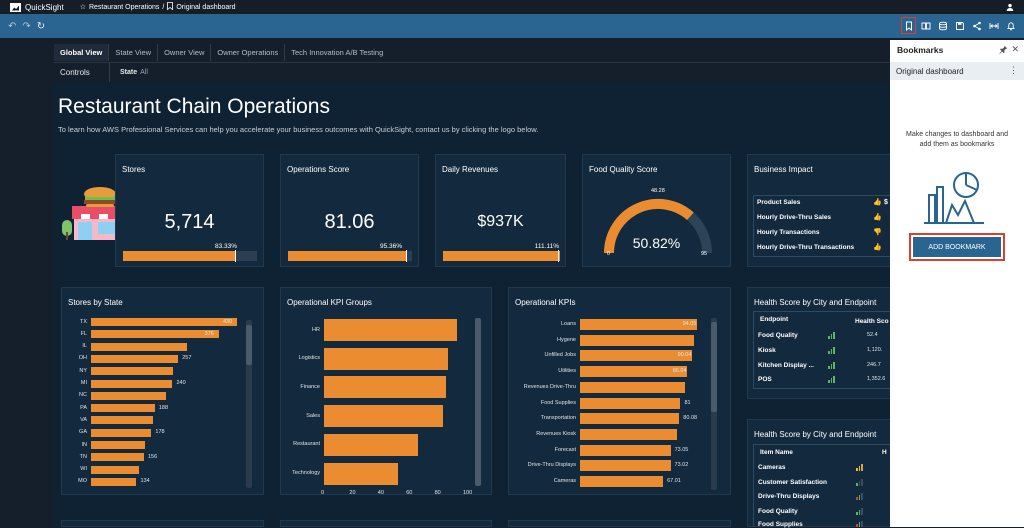 The height and width of the screenshot is (528, 1024). What do you see at coordinates (1003, 49) in the screenshot?
I see `pin-icon` at bounding box center [1003, 49].